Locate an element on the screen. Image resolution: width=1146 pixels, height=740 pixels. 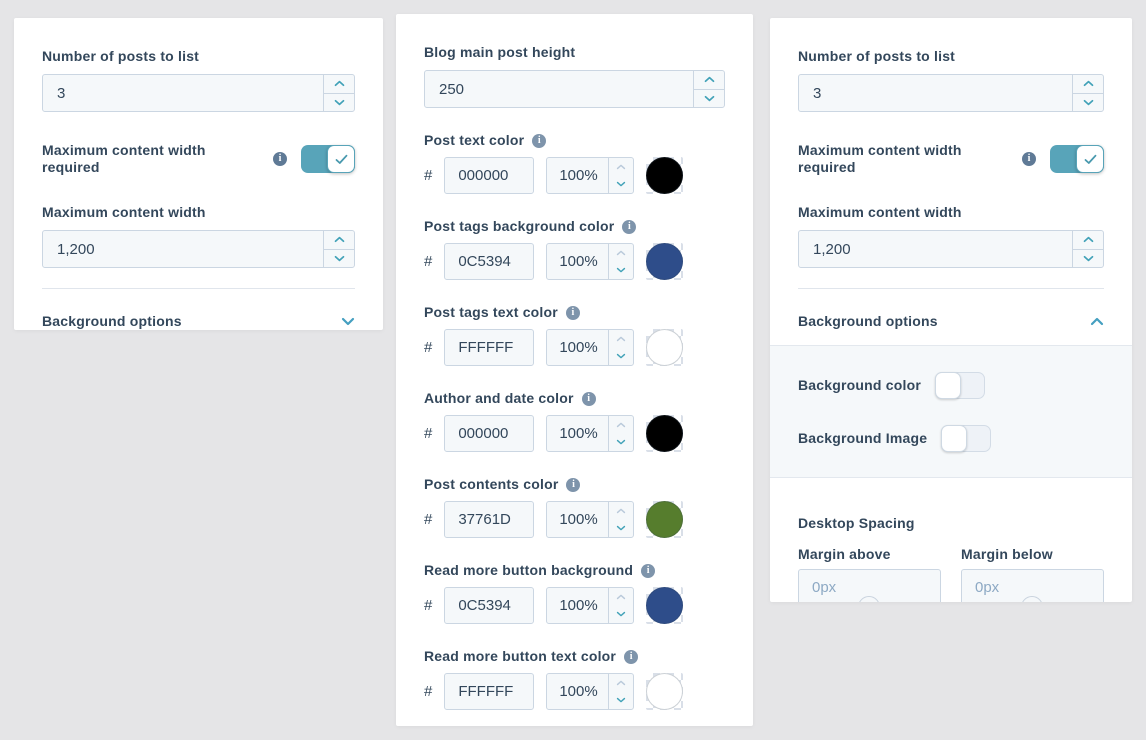
max-width-required-label: Maximum content width required is located at coordinates (880, 158).